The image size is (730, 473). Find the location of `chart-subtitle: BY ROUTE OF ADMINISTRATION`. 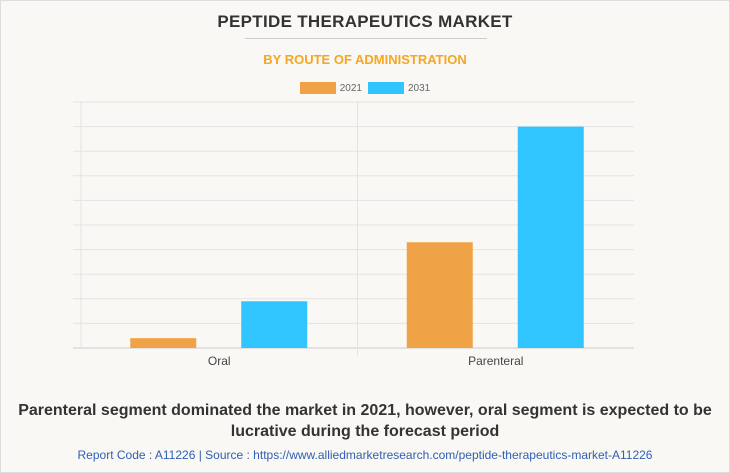

chart-subtitle: BY ROUTE OF ADMINISTRATION is located at coordinates (365, 59).